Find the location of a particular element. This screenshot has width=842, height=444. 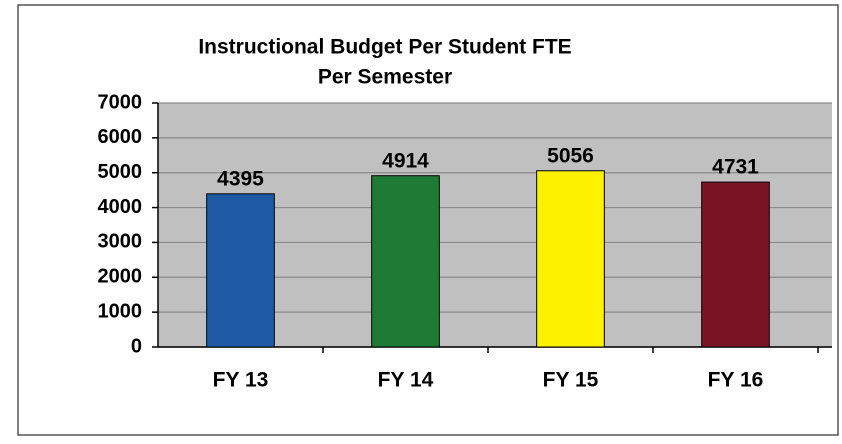

x-tick-label: FY 14 is located at coordinates (406, 380).